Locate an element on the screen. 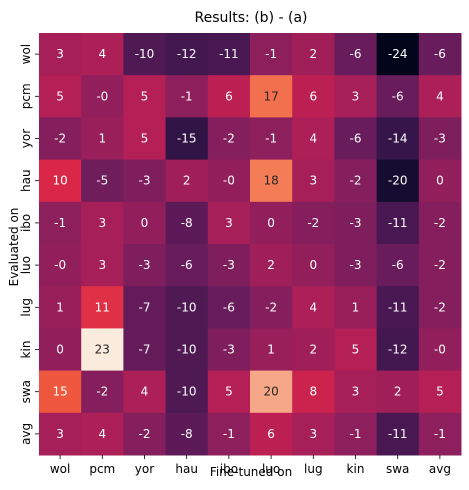 The width and height of the screenshot is (469, 490). heatmap-cell-value: -14 is located at coordinates (398, 139).